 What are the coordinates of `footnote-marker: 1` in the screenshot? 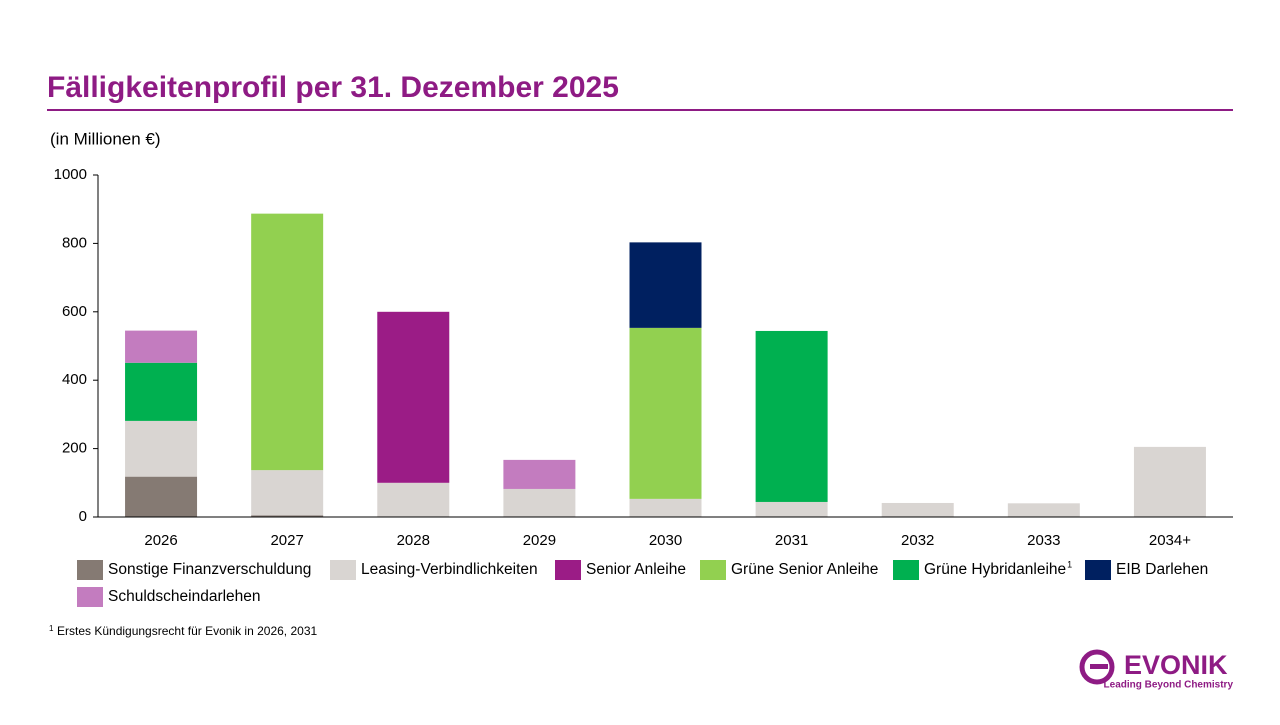 It's located at (51, 628).